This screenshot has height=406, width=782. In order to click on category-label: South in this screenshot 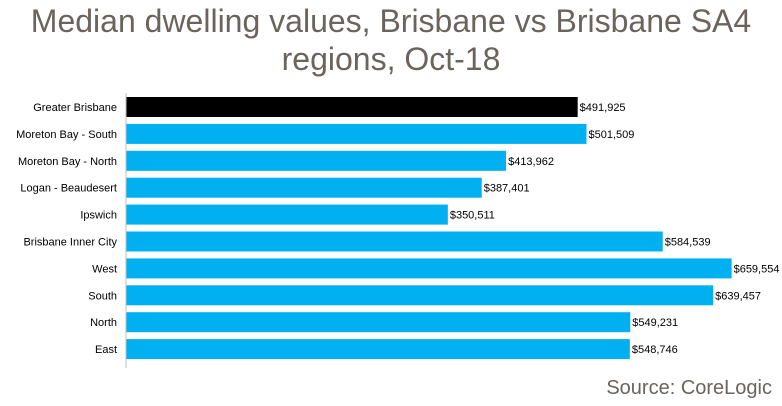, I will do `click(102, 296)`.